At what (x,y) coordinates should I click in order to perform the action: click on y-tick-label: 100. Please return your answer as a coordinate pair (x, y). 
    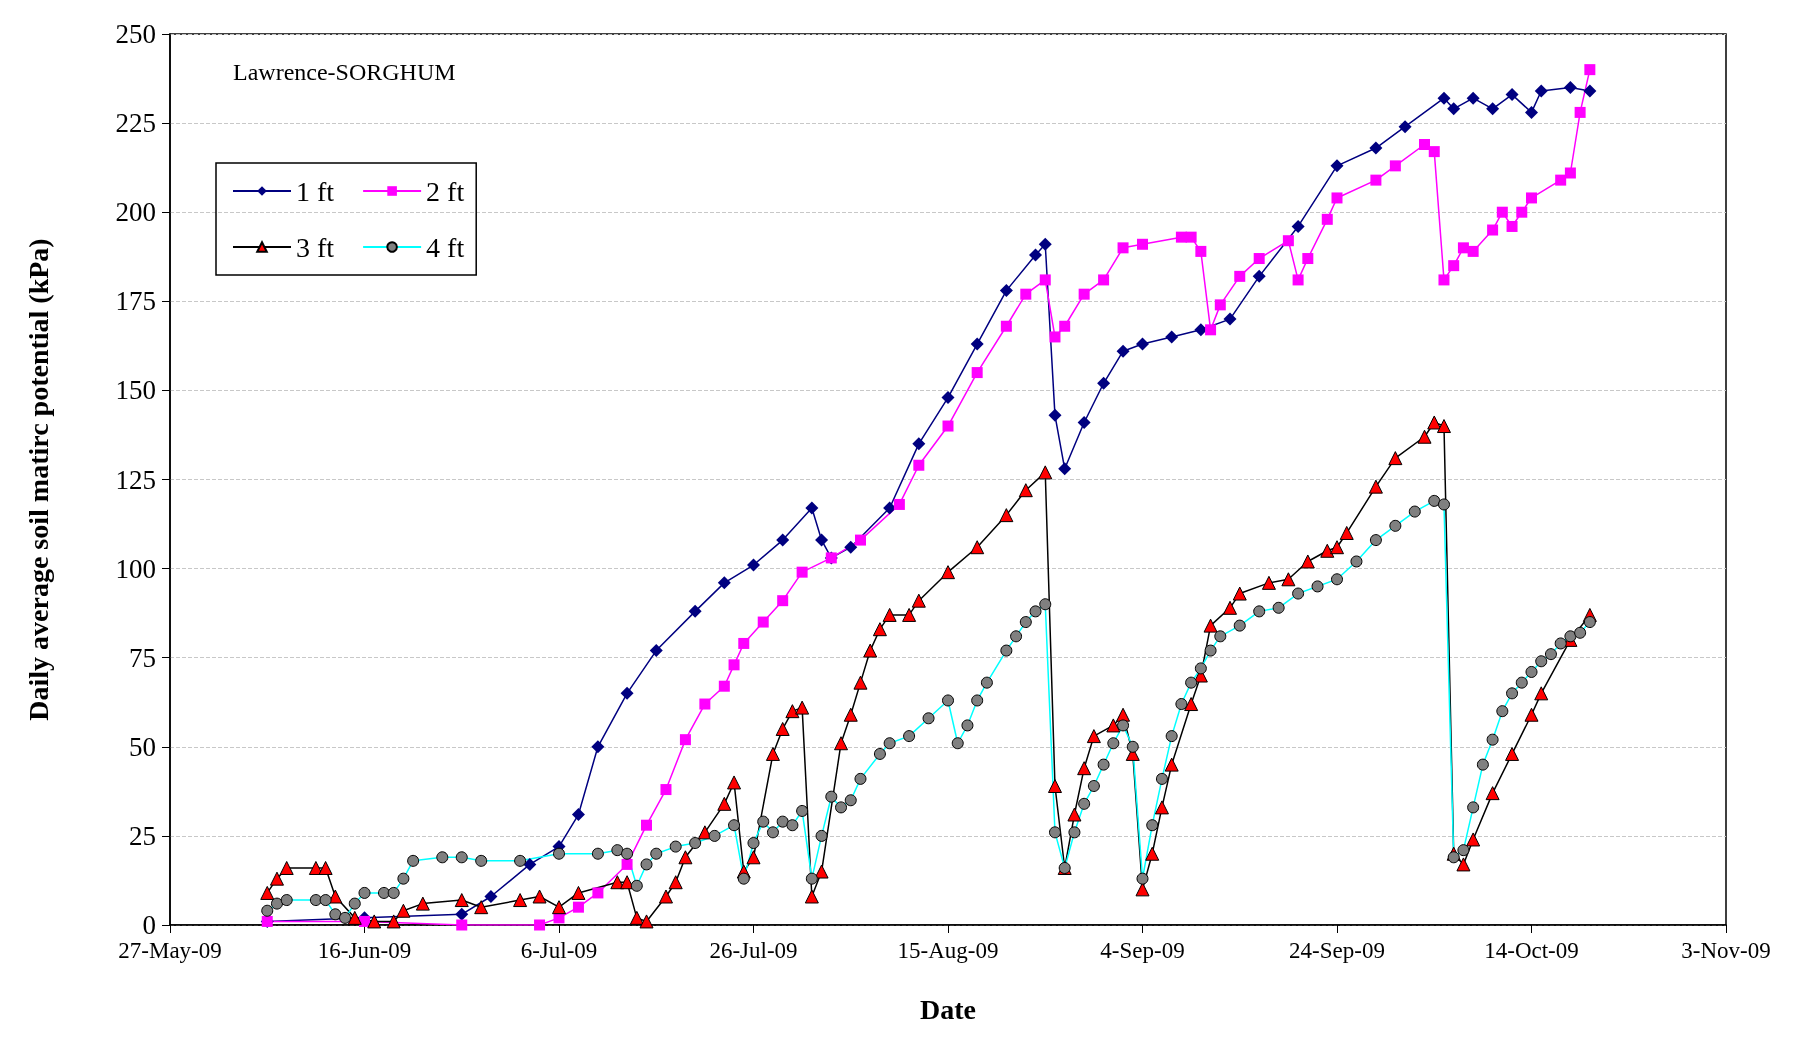
    Looking at the image, I should click on (135, 568).